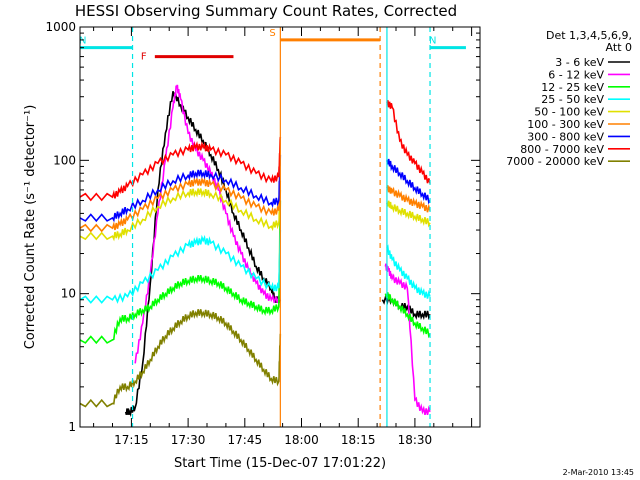  Describe the element at coordinates (255, 267) in the screenshot. I see `series-line-25-50-kev` at that location.